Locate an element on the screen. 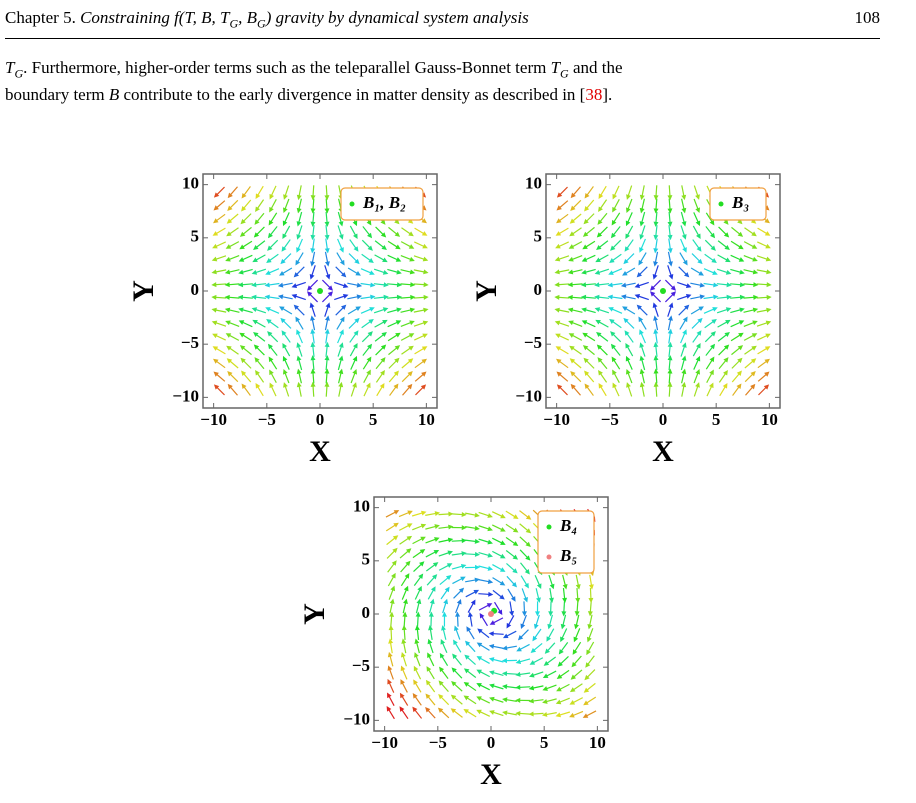  stream-plot: −10 −5 0 5 10 −10 −5 0 5 10 X Y B₄ B₅ is located at coordinates (453, 643).